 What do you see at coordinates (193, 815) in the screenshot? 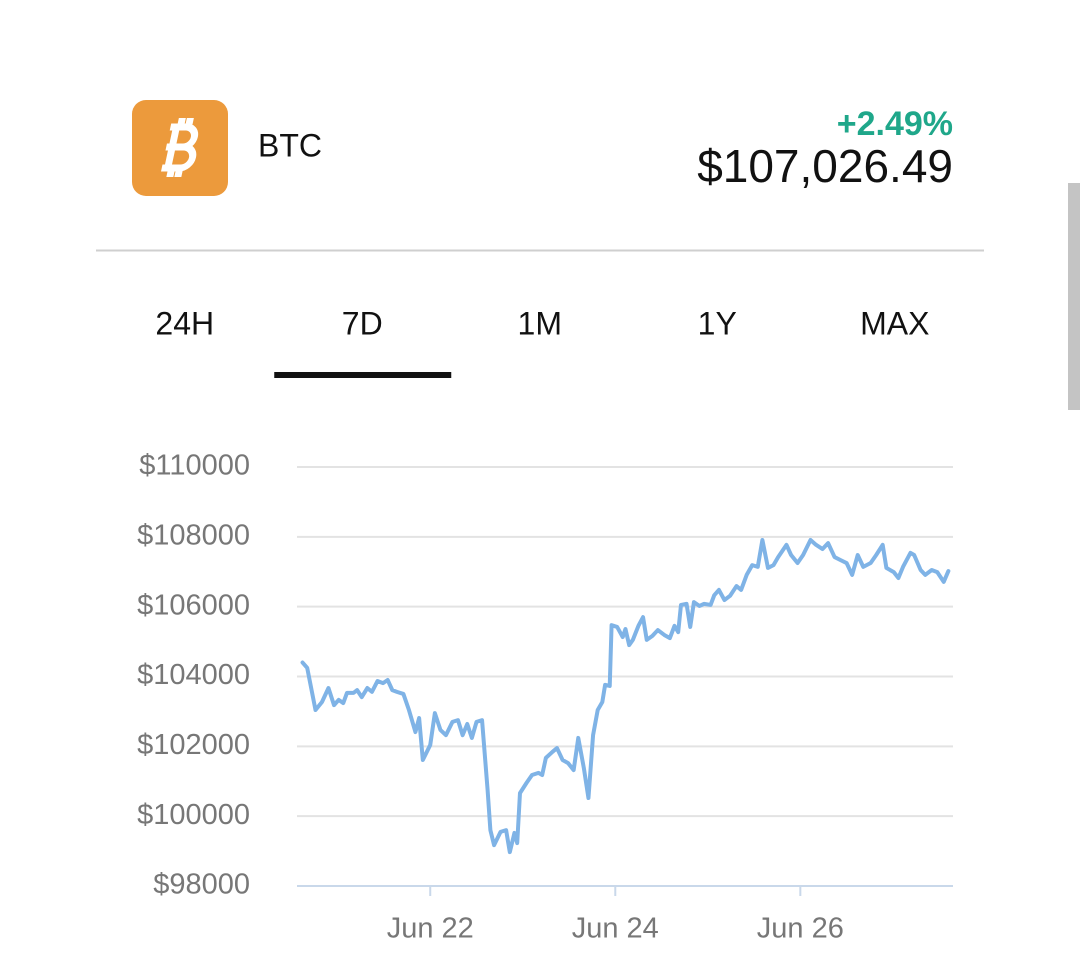
I see `y-tick-label: $100000` at bounding box center [193, 815].